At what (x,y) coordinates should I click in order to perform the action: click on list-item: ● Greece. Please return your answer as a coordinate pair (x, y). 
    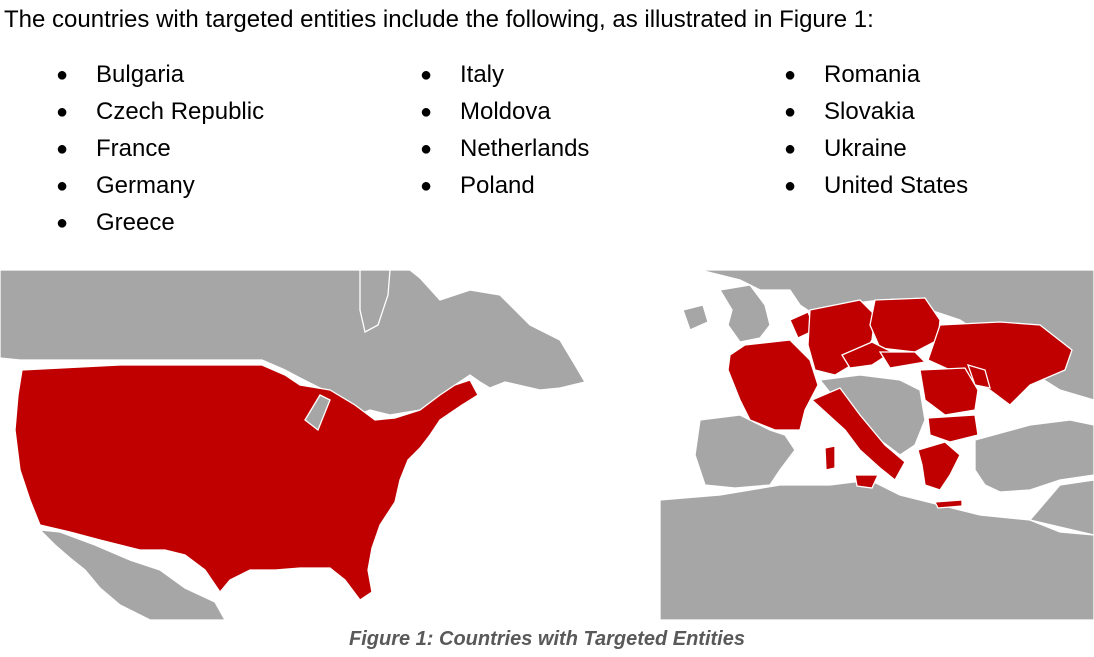
    Looking at the image, I should click on (160, 226).